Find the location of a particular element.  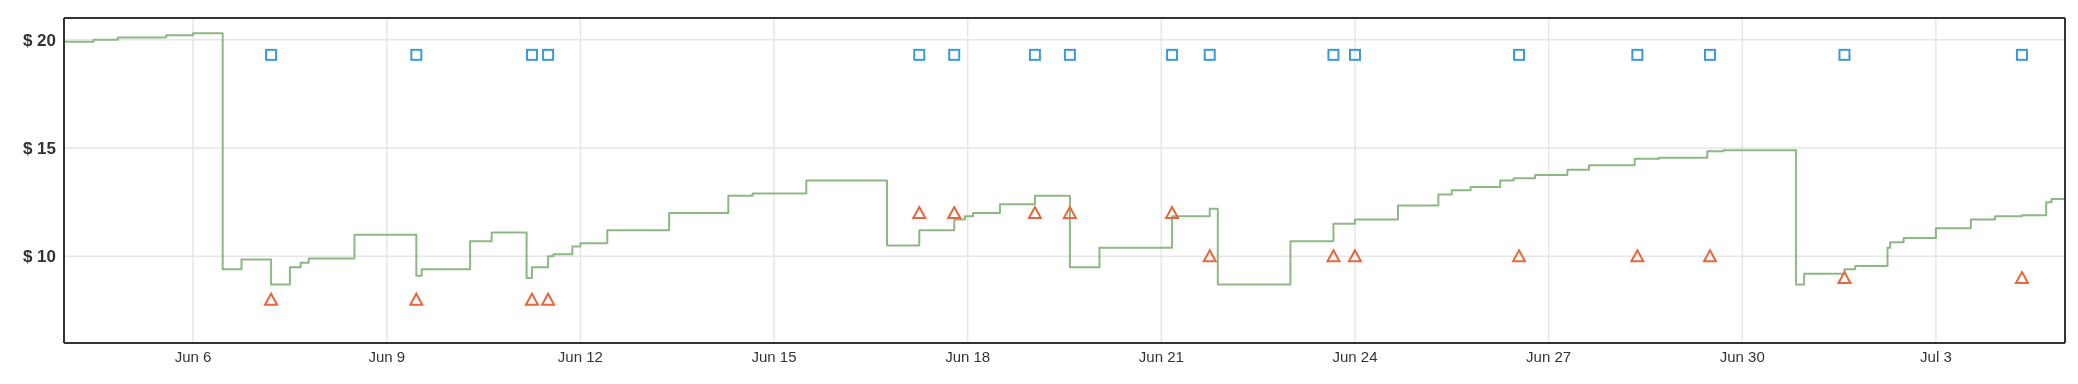

x-tick-label: Jun 6 is located at coordinates (193, 356).